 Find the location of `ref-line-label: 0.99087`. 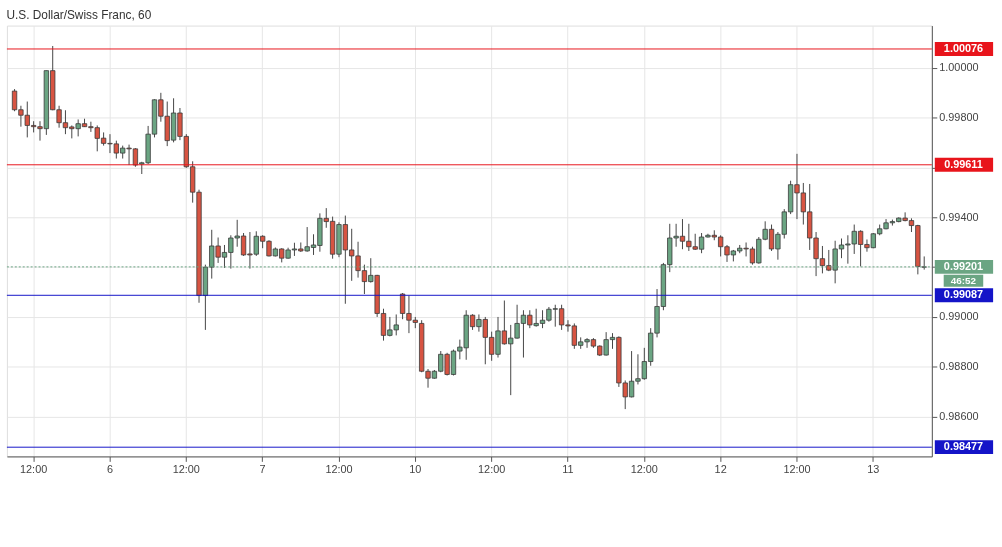

ref-line-label: 0.99087 is located at coordinates (963, 294).